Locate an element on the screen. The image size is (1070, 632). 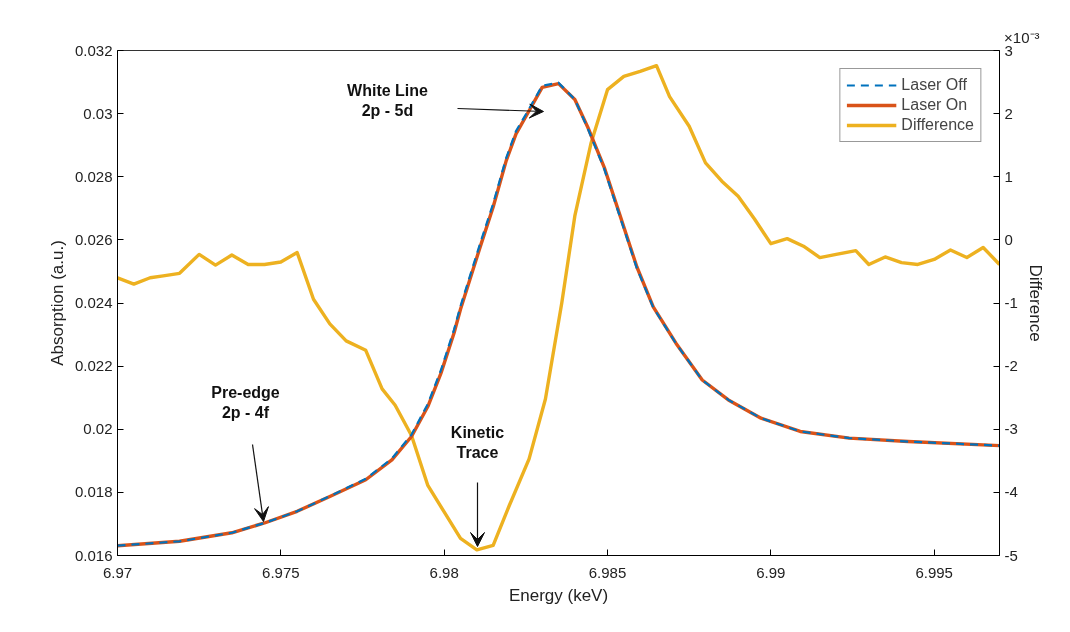
x-tick-label: 6.995 is located at coordinates (934, 572).